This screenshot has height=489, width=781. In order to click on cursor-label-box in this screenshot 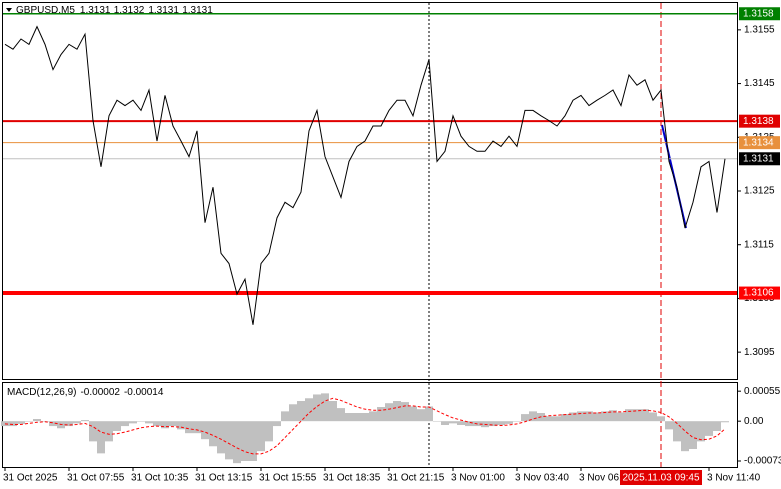, I will do `click(661, 477)`.